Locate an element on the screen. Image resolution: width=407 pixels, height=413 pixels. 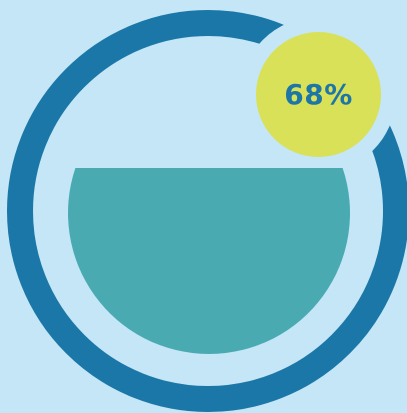
percentage-label: 68% is located at coordinates (318, 94).